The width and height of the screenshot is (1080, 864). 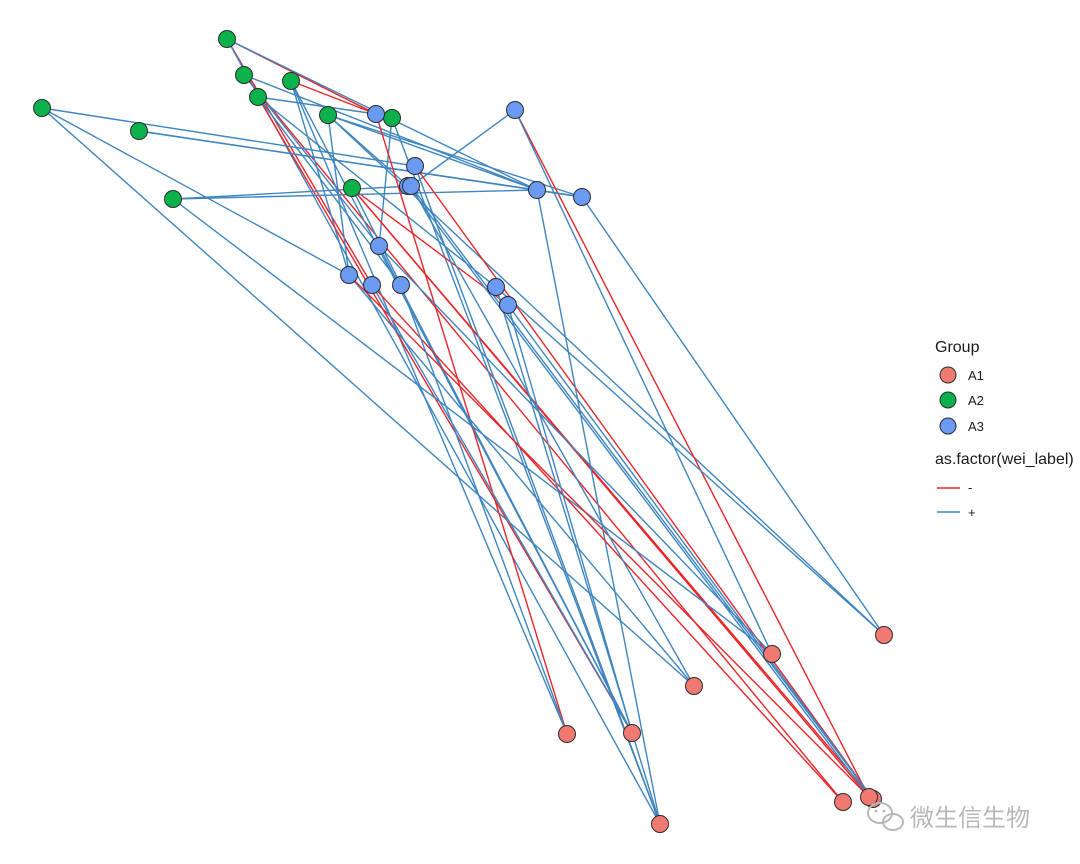 I want to click on legend-group: Group A1 A2 A3, so click(x=959, y=387).